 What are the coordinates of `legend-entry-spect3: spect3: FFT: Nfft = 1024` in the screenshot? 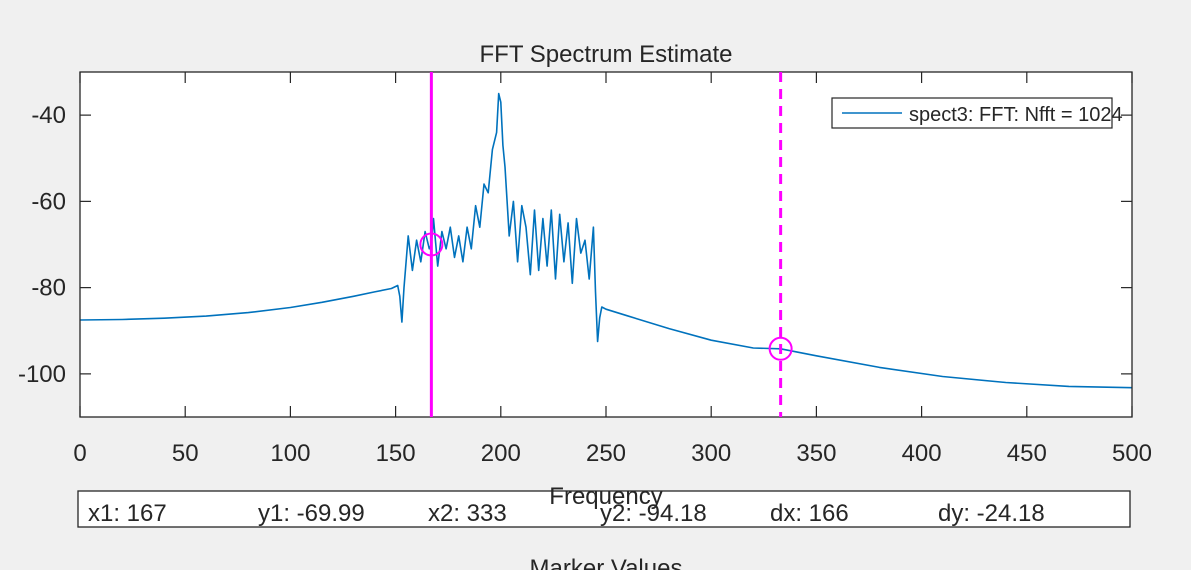 It's located at (1016, 115).